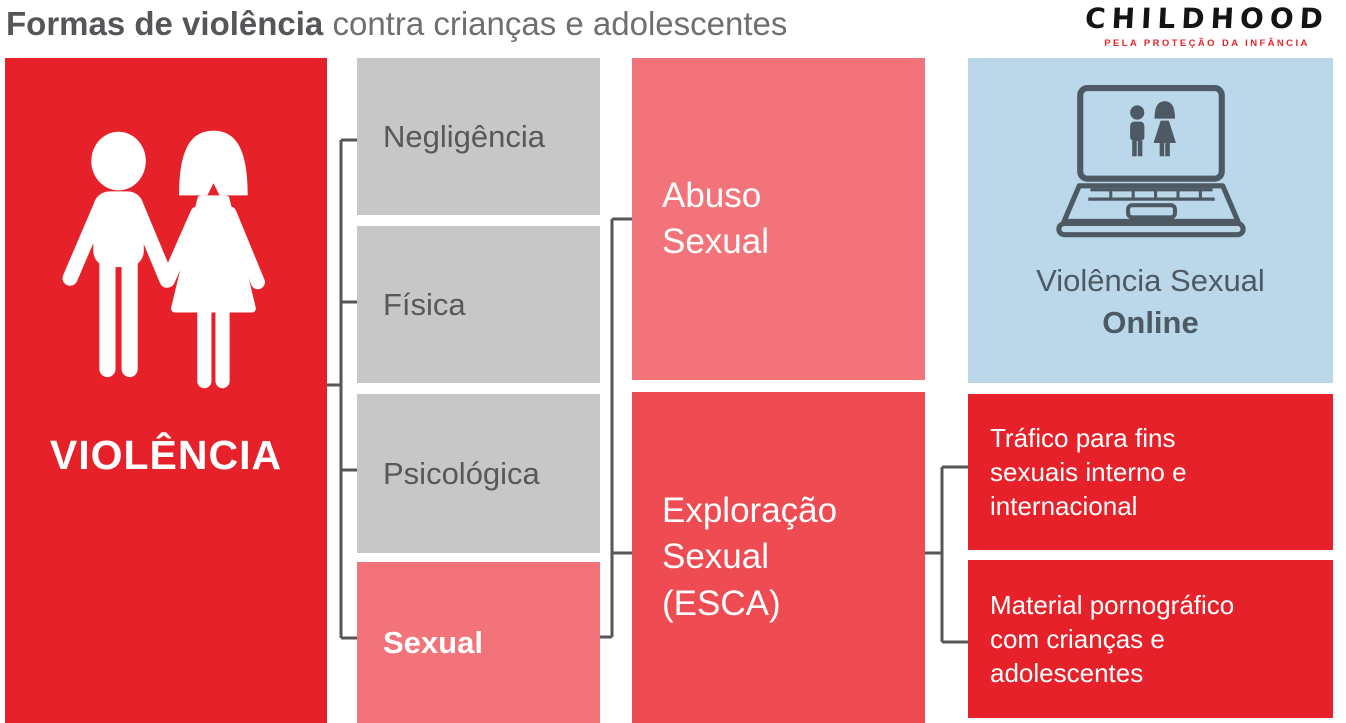 The width and height of the screenshot is (1346, 723). What do you see at coordinates (1150, 280) in the screenshot?
I see `online-line1: Violência Sexual` at bounding box center [1150, 280].